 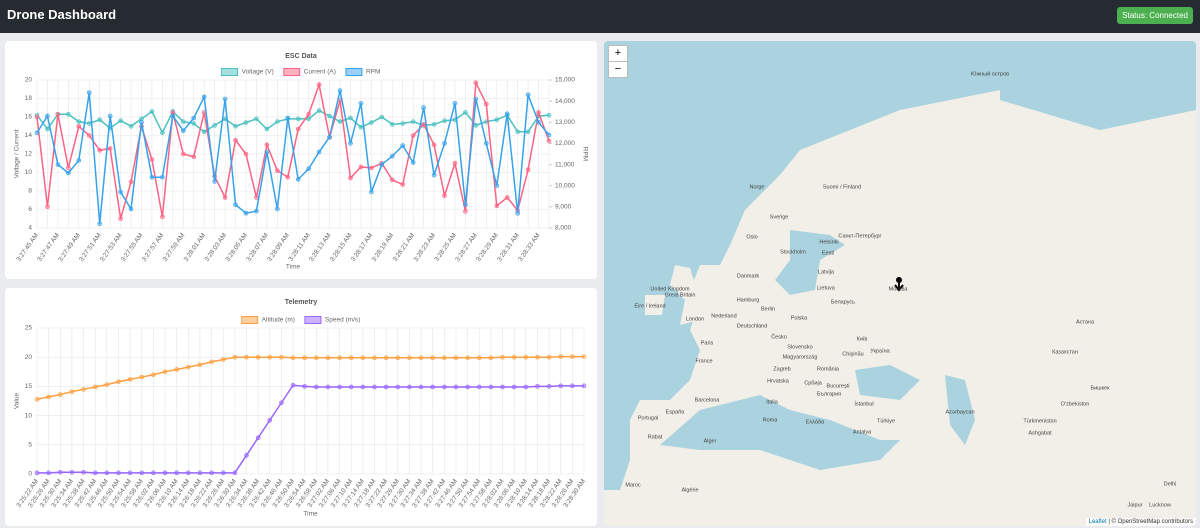 I want to click on zoom-out: −, so click(x=618, y=69).